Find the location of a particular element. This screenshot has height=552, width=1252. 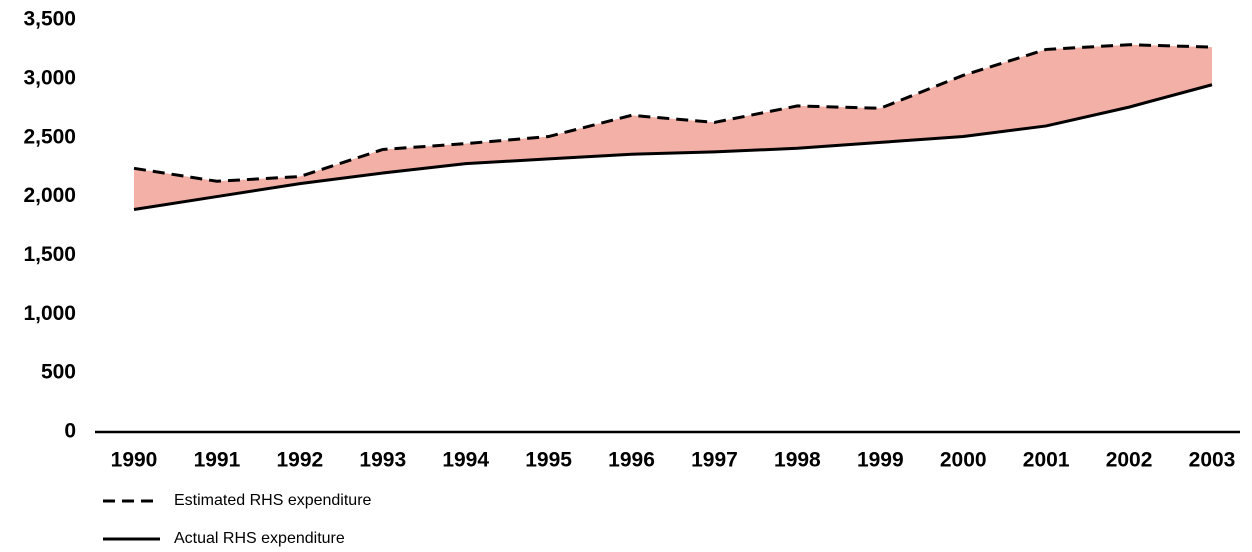

y-tick-label: 3,000 is located at coordinates (49, 77).